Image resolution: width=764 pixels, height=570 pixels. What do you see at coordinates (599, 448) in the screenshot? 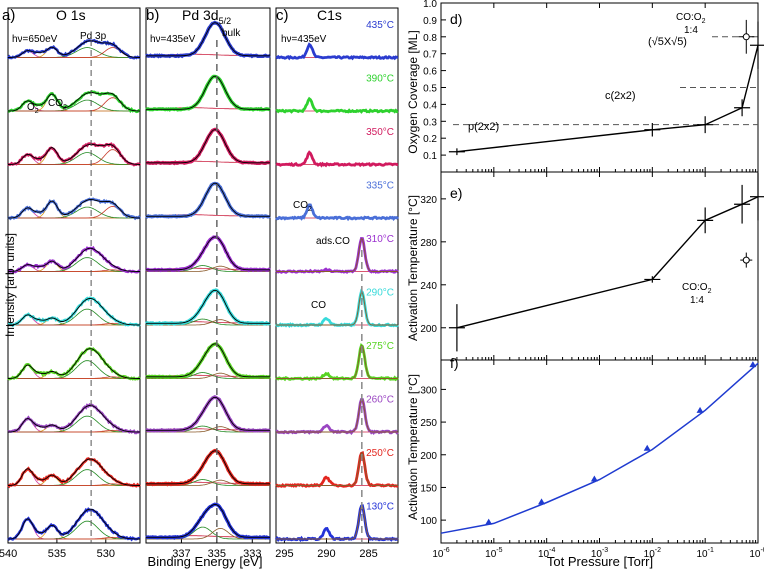
I see `series-line-f` at bounding box center [599, 448].